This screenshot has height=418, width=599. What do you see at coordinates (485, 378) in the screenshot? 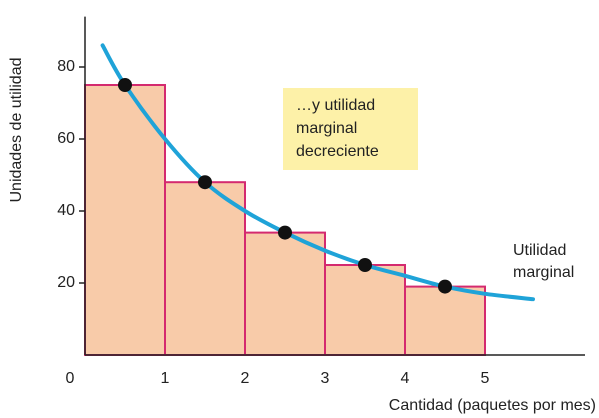
I see `x-tick-label: 5` at bounding box center [485, 378].